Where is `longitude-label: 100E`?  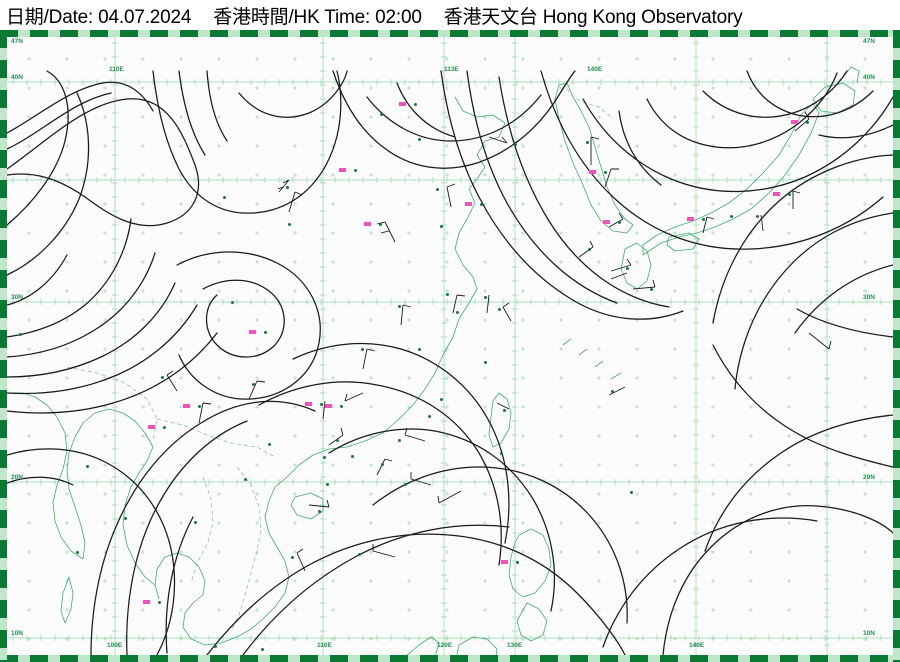
longitude-label: 100E is located at coordinates (115, 645).